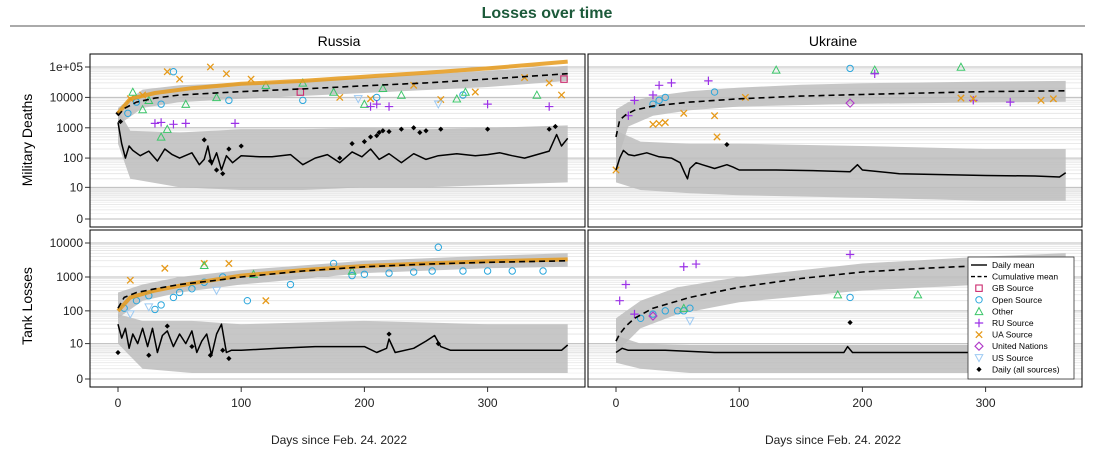 This screenshot has width=1095, height=467. What do you see at coordinates (547, 13) in the screenshot?
I see `chart-title: Losses over time` at bounding box center [547, 13].